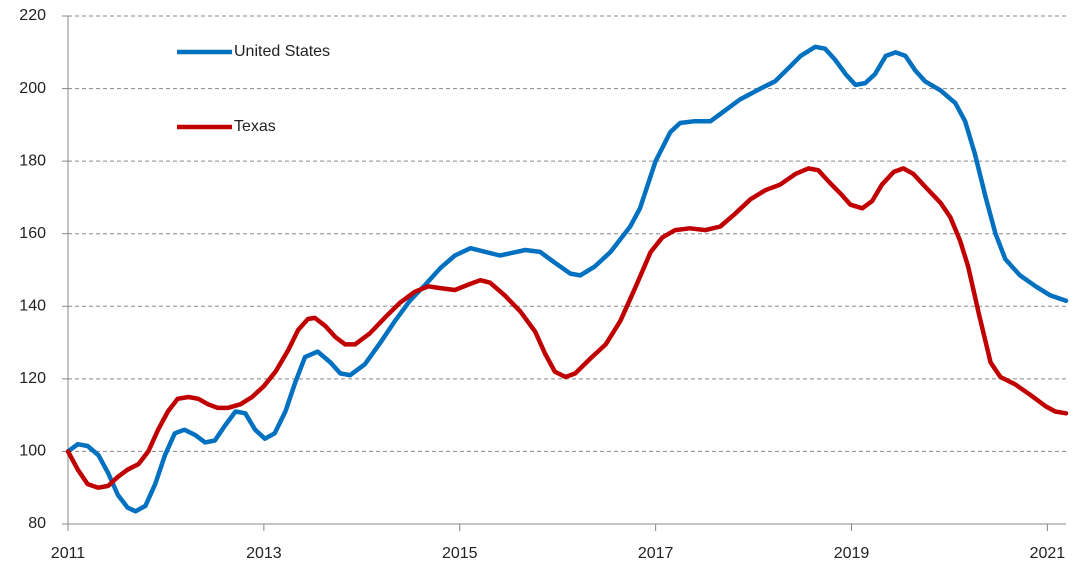 The height and width of the screenshot is (571, 1078). What do you see at coordinates (37, 523) in the screenshot?
I see `y-tick-label: 80` at bounding box center [37, 523].